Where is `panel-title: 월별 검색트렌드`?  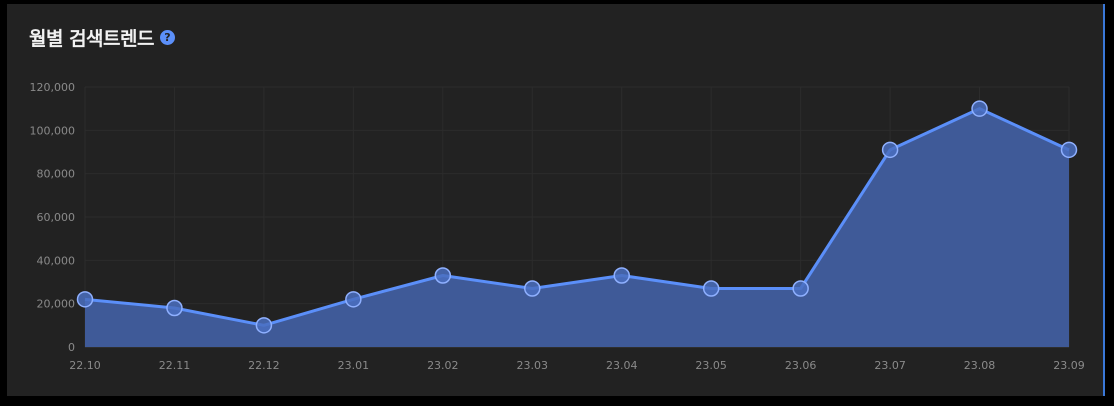
panel-title: 월별 검색트렌드 is located at coordinates (91, 39).